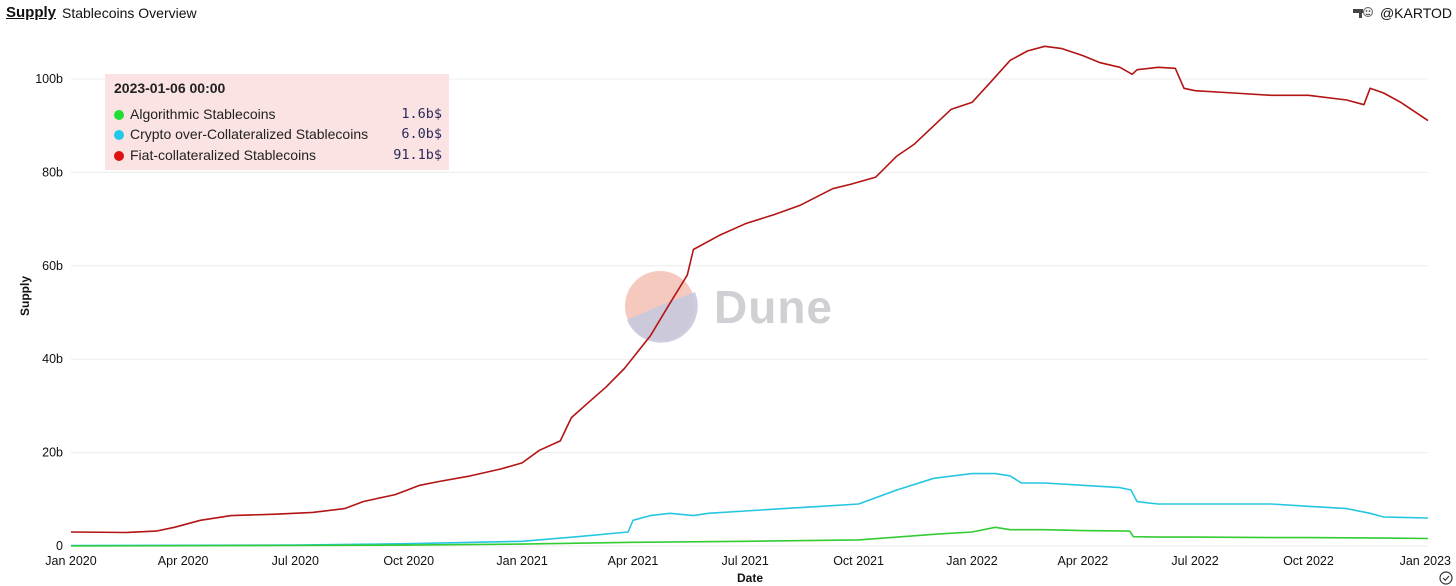 The image size is (1456, 586). What do you see at coordinates (49, 312) in the screenshot?
I see `y-axis-ticks: 0 20b 40b 60b 80b 100b` at bounding box center [49, 312].